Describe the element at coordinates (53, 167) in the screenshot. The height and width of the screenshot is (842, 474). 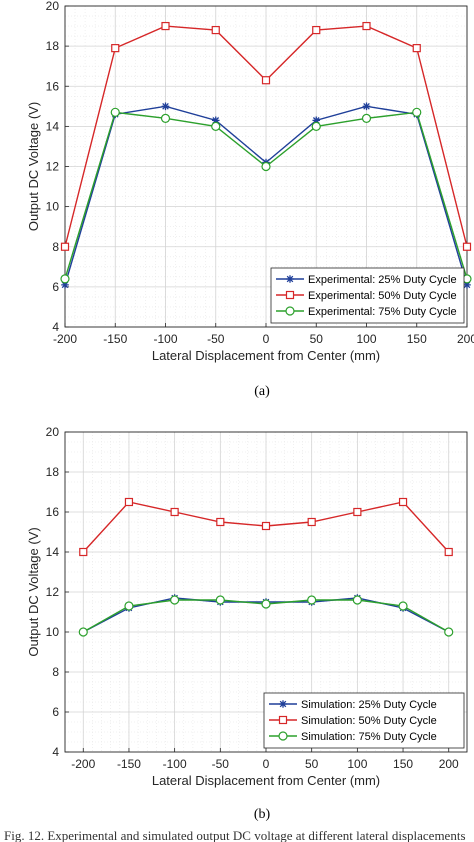
I see `y-tick-label: 12` at that location.